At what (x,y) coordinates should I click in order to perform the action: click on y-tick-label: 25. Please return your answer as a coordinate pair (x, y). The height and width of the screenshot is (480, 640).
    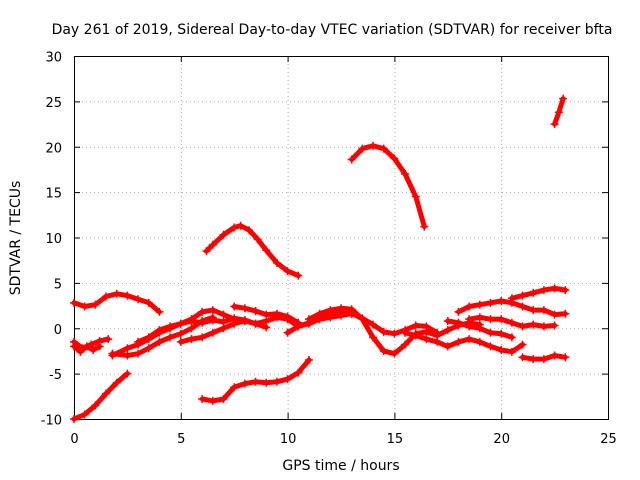
    Looking at the image, I should click on (53, 103).